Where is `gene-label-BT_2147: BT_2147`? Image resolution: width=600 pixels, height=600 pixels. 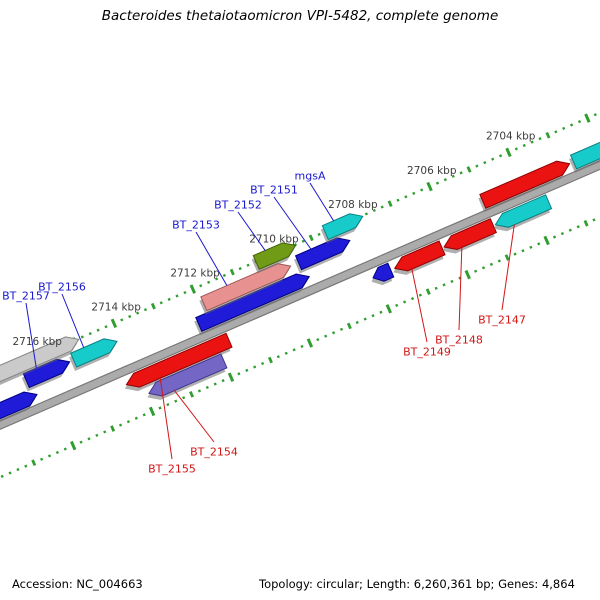 gene-label-BT_2147: BT_2147 is located at coordinates (502, 320).